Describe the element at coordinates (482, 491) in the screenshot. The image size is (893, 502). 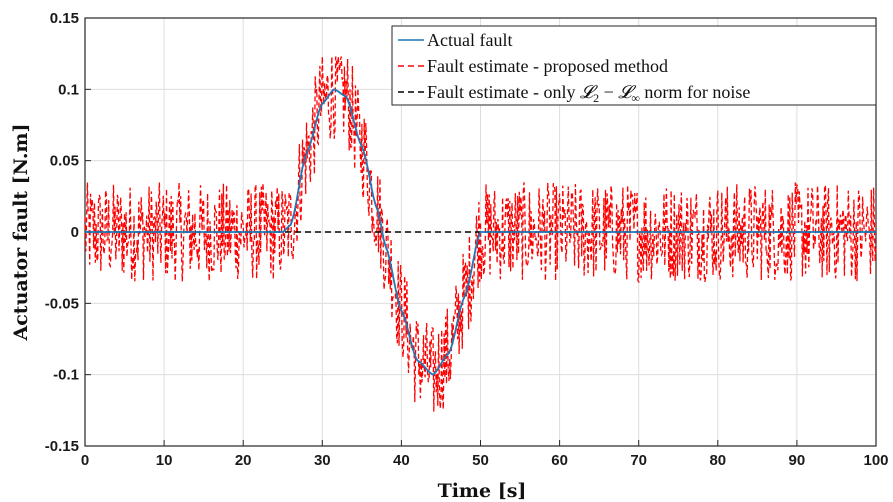
I see `x-axis-label: Time [s]` at that location.